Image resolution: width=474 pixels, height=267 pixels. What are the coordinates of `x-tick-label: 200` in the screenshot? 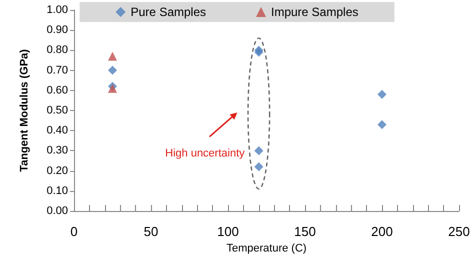 It's located at (382, 231).